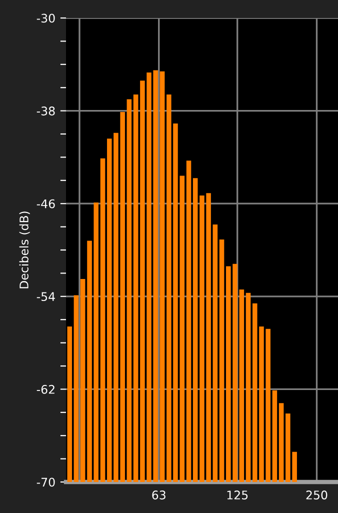 This screenshot has width=338, height=513. What do you see at coordinates (45, 203) in the screenshot?
I see `y-tick-label: -46` at bounding box center [45, 203].